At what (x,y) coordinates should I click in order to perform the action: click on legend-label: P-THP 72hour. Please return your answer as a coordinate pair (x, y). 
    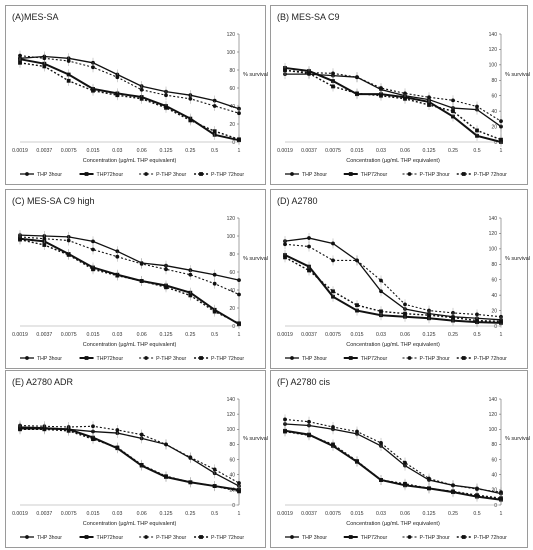
    Looking at the image, I should click on (227, 359).